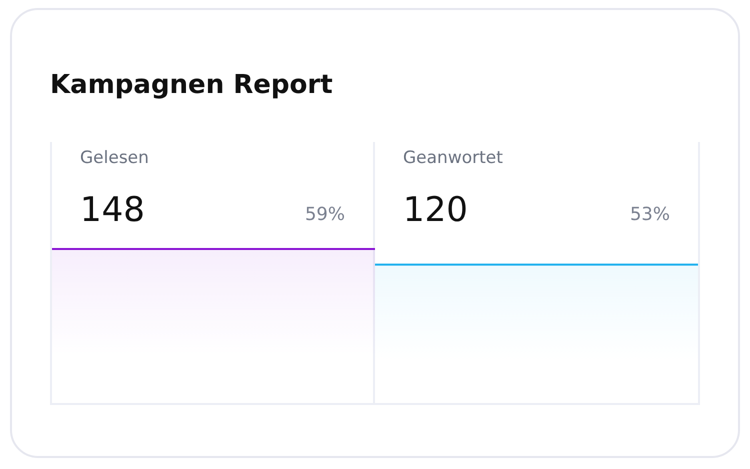 This screenshot has width=750, height=469. Describe the element at coordinates (191, 85) in the screenshot. I see `text: Kampagnen Report` at that location.